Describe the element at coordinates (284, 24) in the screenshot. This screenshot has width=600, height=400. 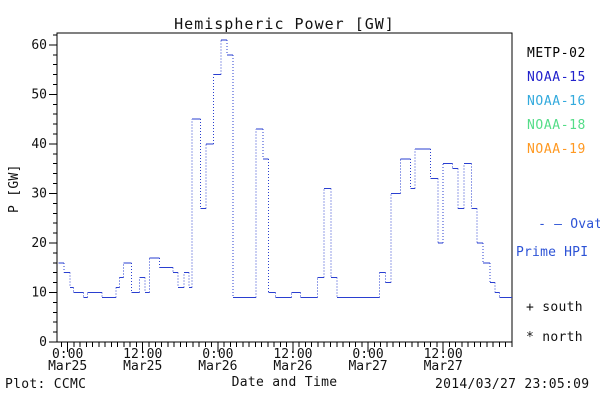
I see `chart-title: Hemispheric Power [GW]` at that location.